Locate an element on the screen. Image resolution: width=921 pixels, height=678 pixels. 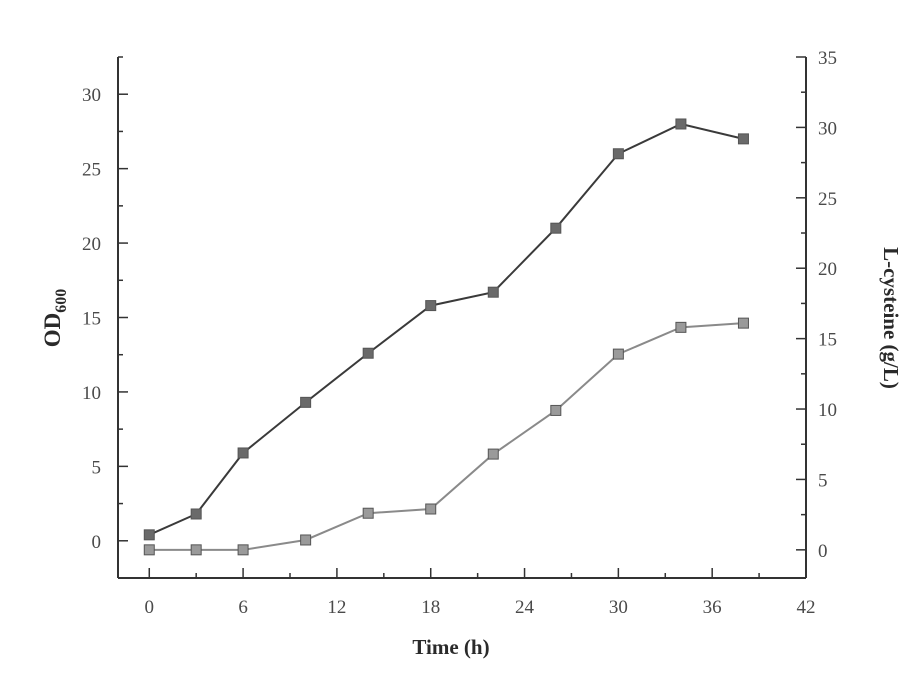
left-y-ticks: 0 5 10 15 20 25 30 is located at coordinates (105, 304).